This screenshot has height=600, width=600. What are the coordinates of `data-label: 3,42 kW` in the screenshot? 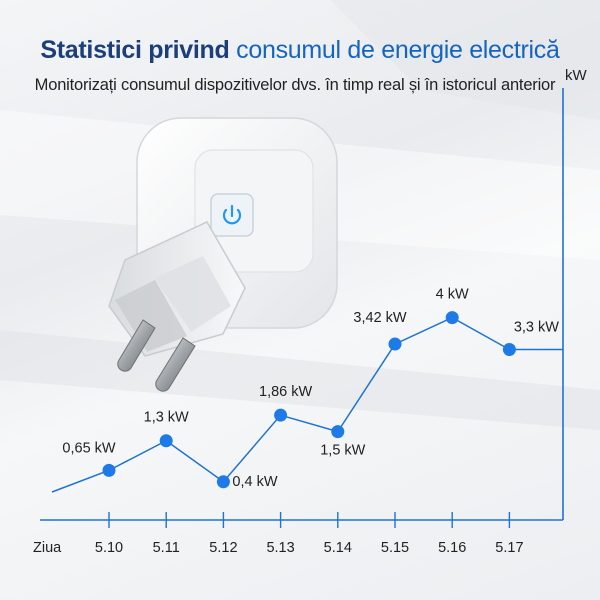 It's located at (379, 318).